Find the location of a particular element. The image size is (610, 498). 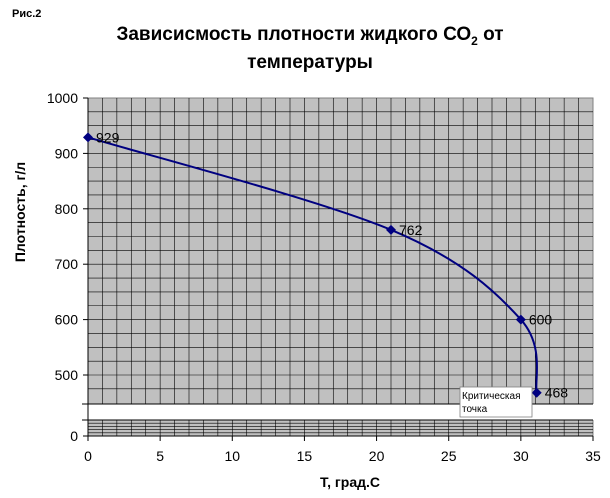

x-tick-label: 30 is located at coordinates (521, 456).